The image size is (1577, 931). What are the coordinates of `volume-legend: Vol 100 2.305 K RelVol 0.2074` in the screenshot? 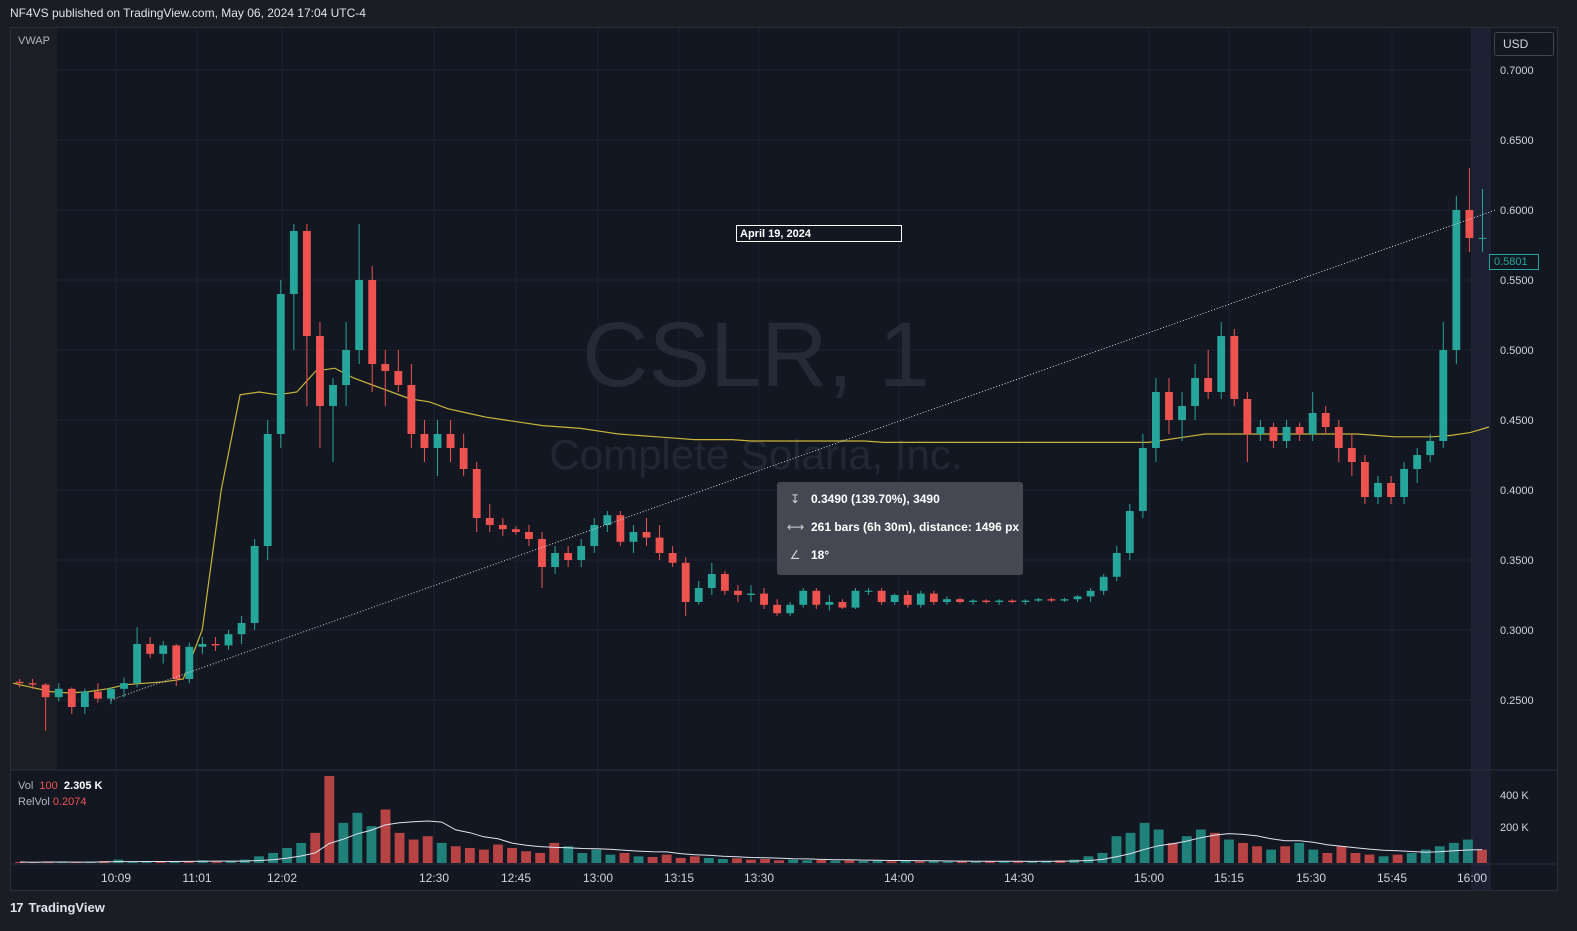 It's located at (60, 794).